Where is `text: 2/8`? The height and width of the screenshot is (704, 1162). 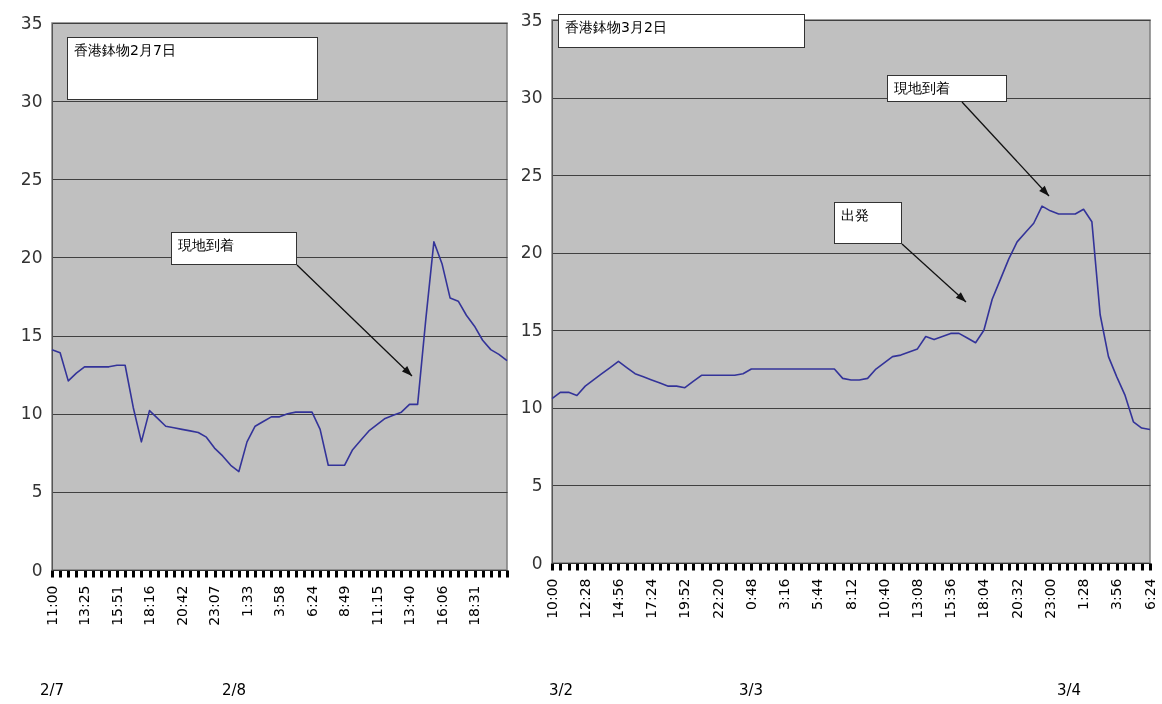
text: 2/8 is located at coordinates (234, 690).